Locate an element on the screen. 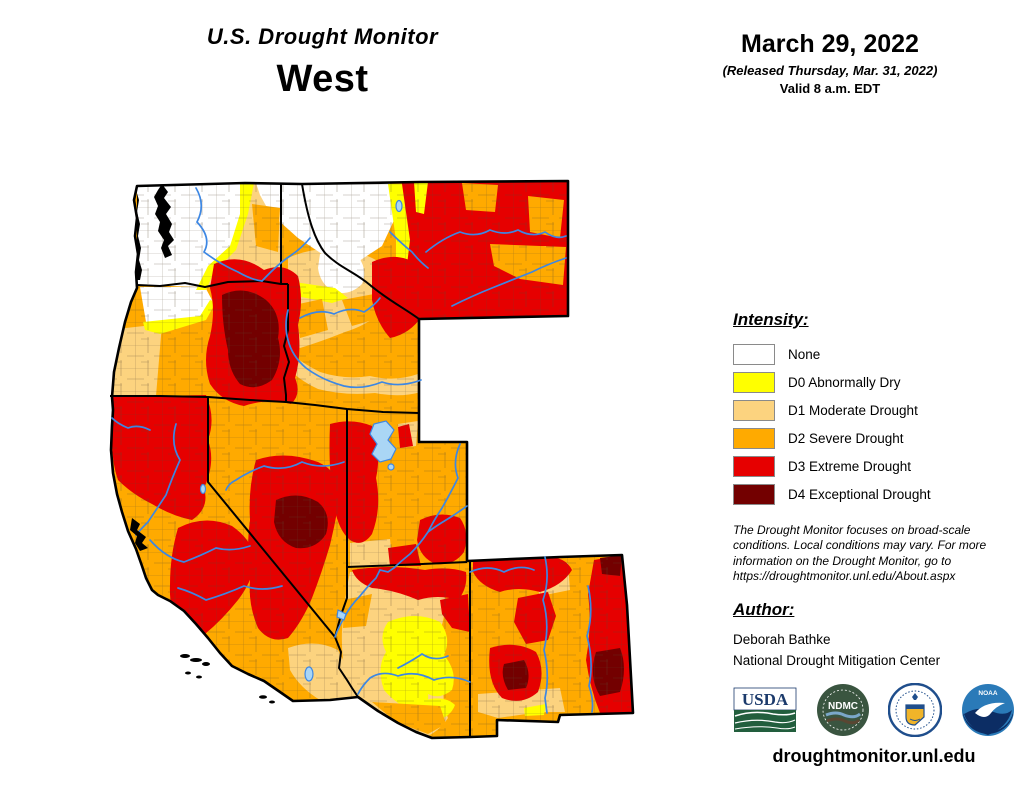 This screenshot has height=791, width=1024. legend-label: D4 Exceptional Drought is located at coordinates (859, 494).